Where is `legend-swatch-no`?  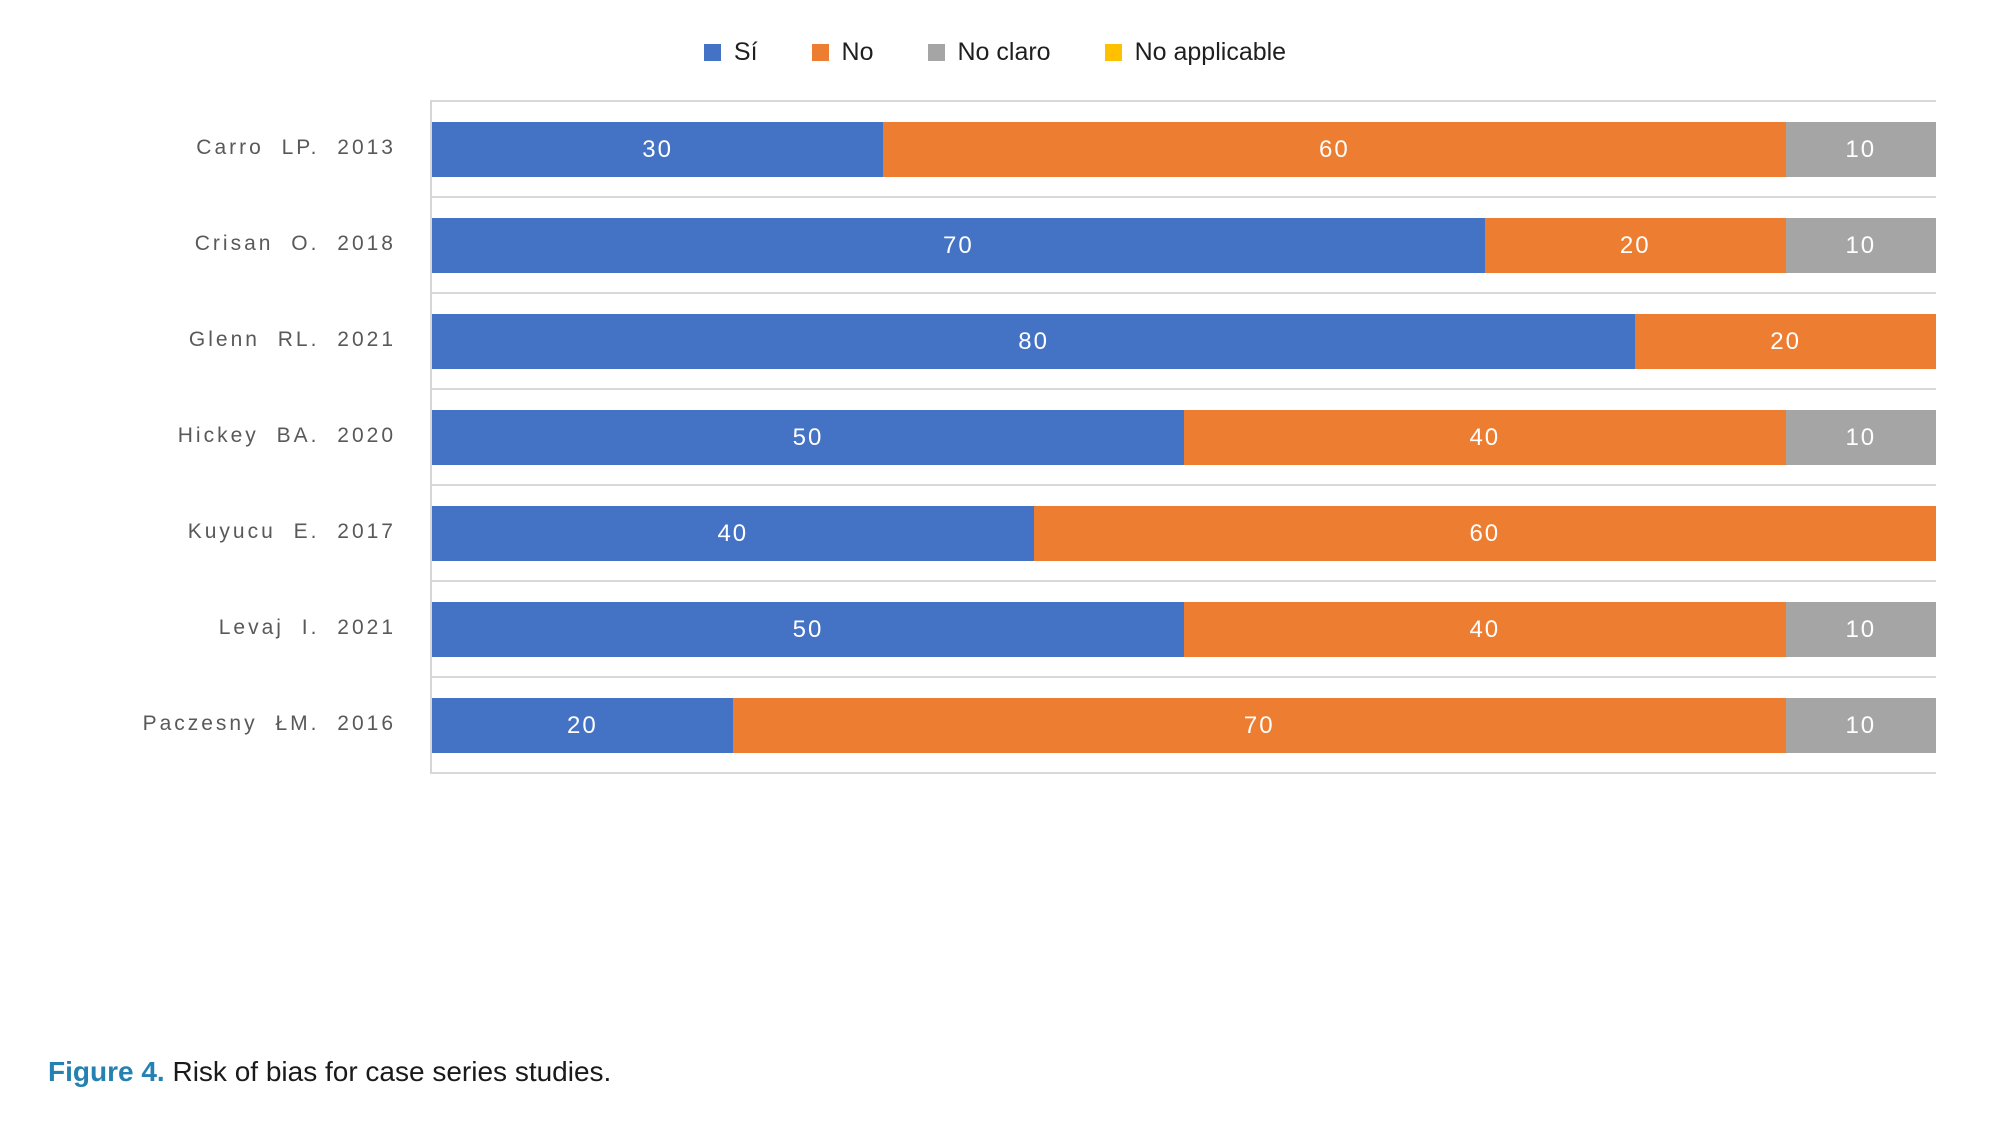 legend-swatch-no is located at coordinates (820, 52).